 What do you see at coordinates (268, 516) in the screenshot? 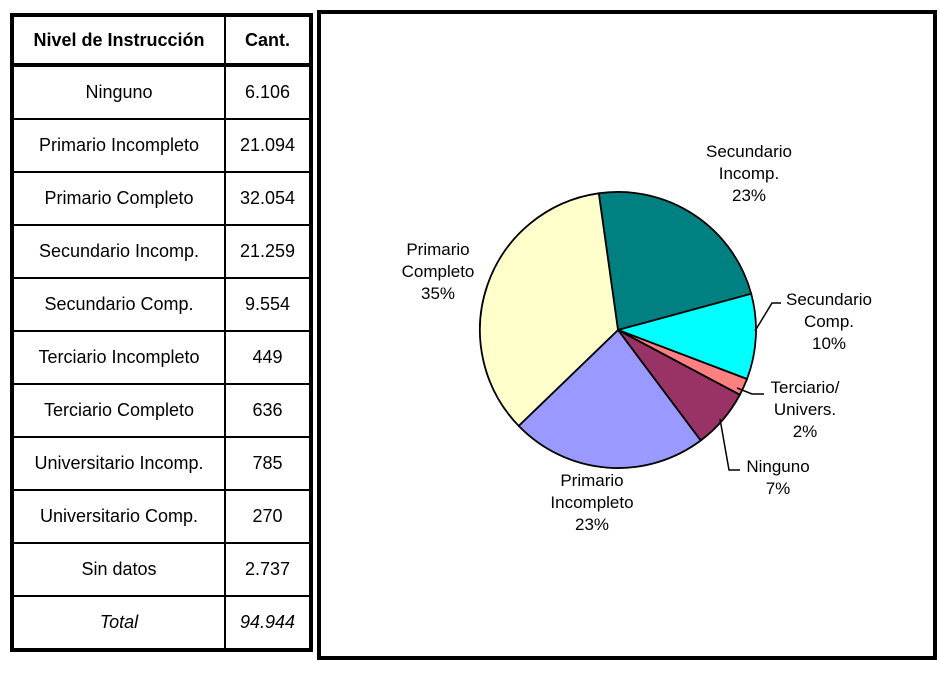
I see `count-cell: 270` at bounding box center [268, 516].